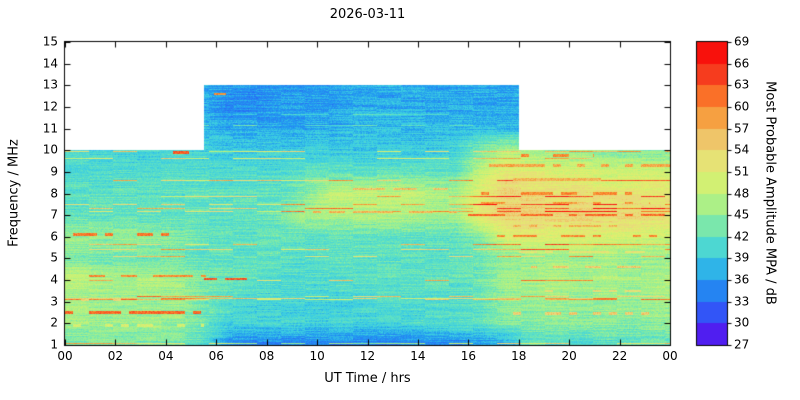 This screenshot has height=400, width=800. Describe the element at coordinates (742, 106) in the screenshot. I see `colorbar-tick-label: 60` at that location.